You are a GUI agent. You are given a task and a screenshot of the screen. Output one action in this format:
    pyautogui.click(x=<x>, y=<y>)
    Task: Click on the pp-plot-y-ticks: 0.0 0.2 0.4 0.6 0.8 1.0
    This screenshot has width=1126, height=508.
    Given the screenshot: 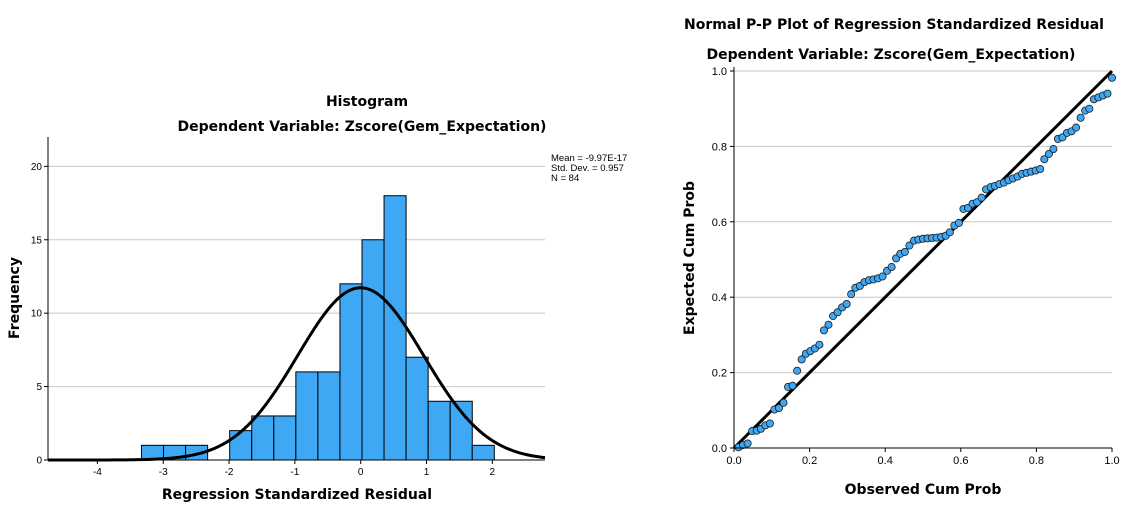 What is the action you would take?
    pyautogui.click(x=723, y=260)
    